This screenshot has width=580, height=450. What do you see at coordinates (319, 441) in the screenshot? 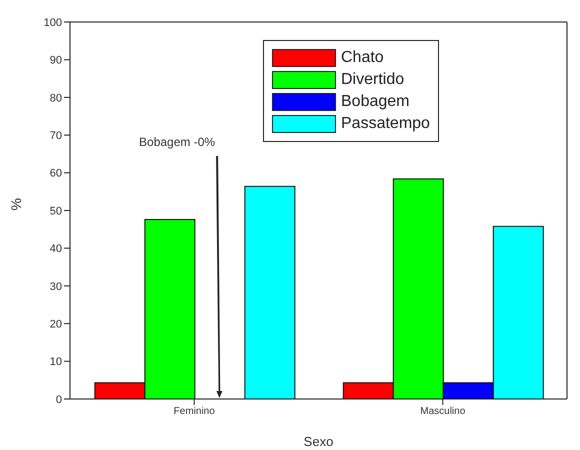
I see `x-axis-title: Sexo` at bounding box center [319, 441].